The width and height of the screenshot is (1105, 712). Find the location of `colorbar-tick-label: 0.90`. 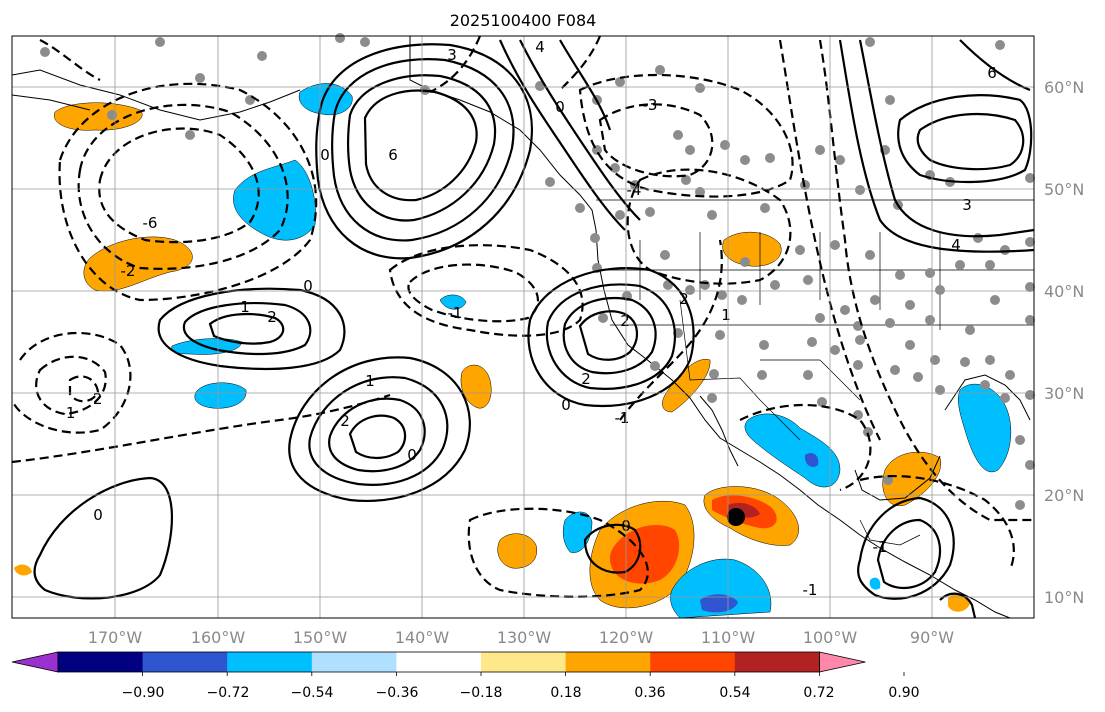

colorbar-tick-label: 0.90 is located at coordinates (903, 693).